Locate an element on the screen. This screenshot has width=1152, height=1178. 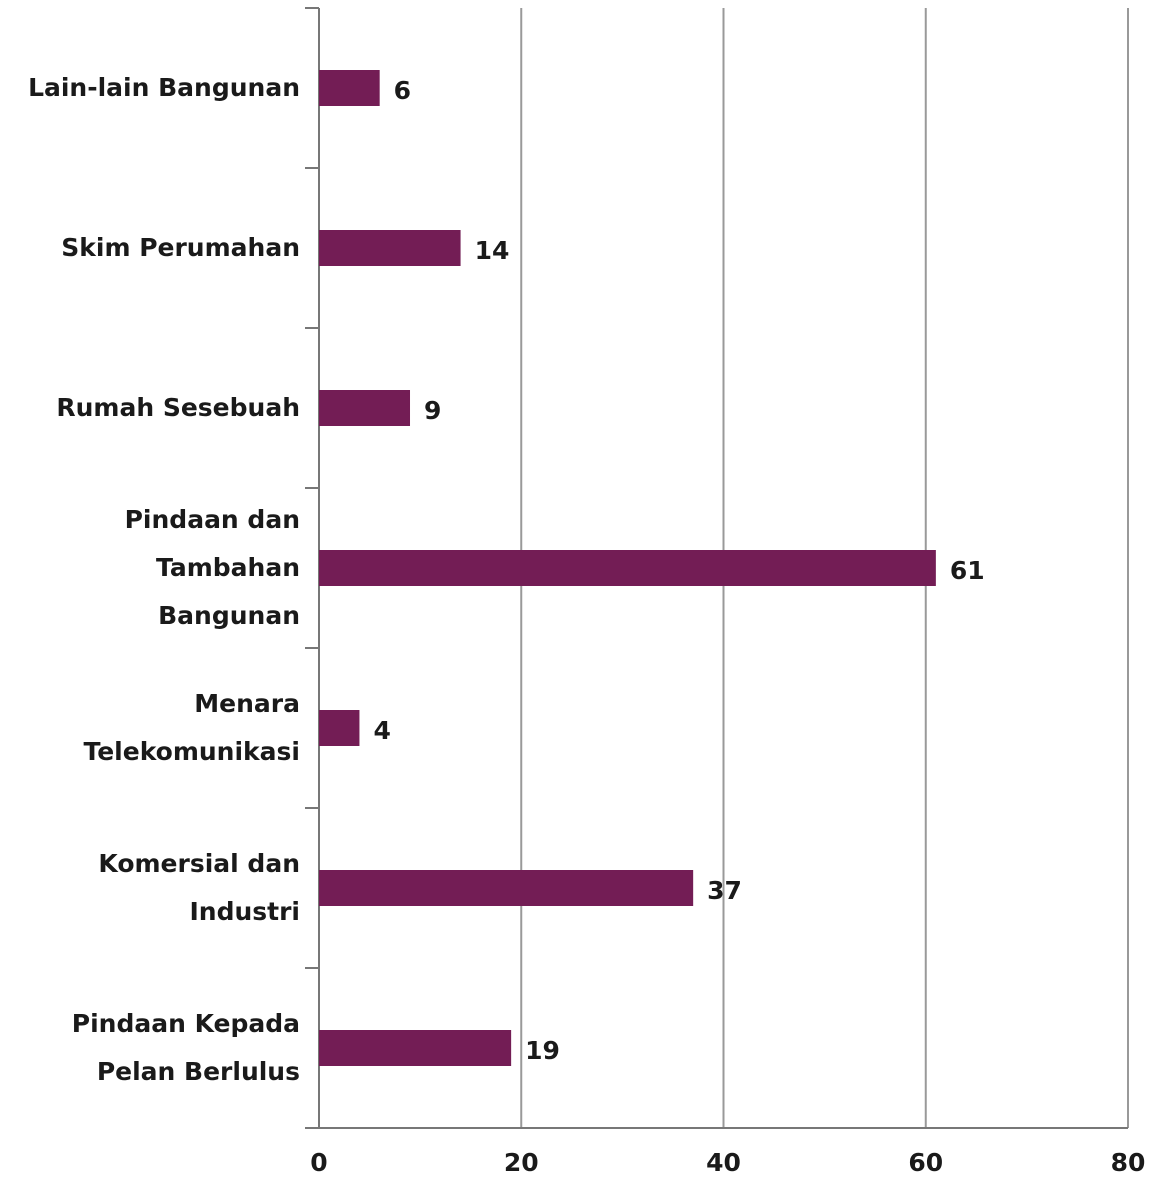
x-tick-label: 60 is located at coordinates (925, 1162).